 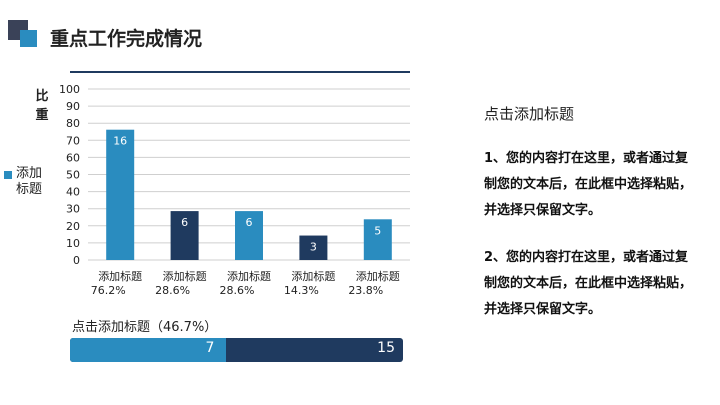 I want to click on y-tick-label: 100, so click(x=69, y=89).